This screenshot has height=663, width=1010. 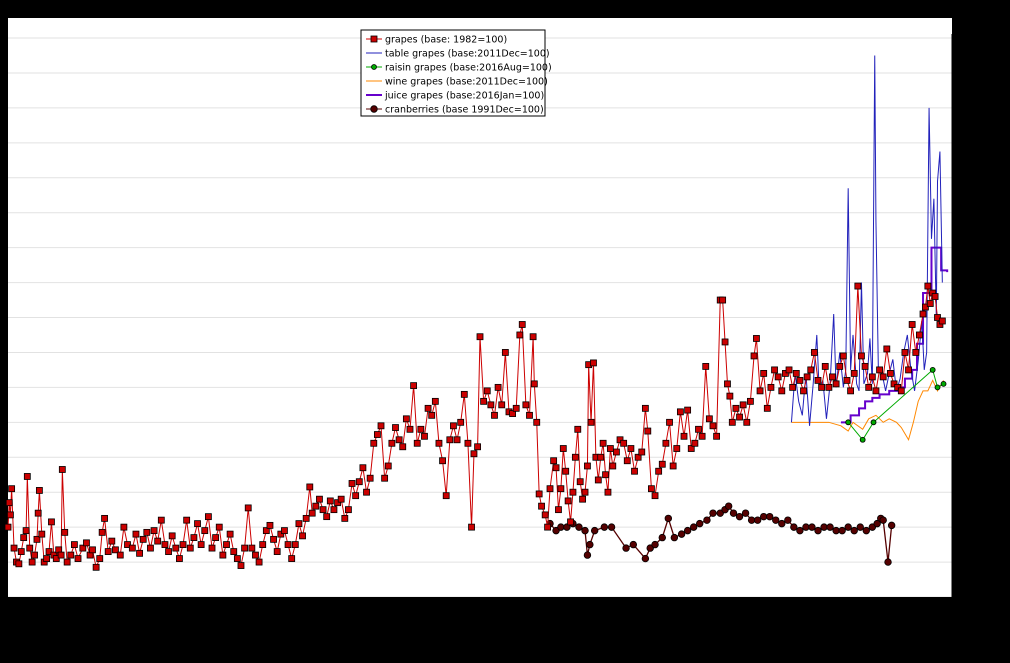 What do you see at coordinates (580, 628) in the screenshot?
I see `x-tick-label: 1994` at bounding box center [580, 628].